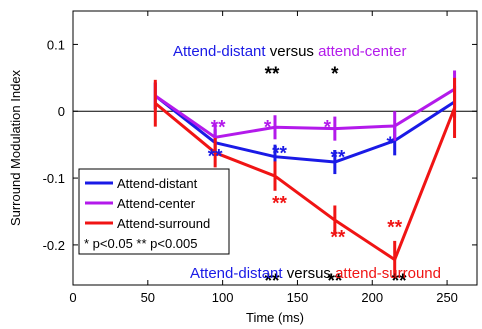 This screenshot has height=329, width=482. Describe the element at coordinates (362, 51) in the screenshot. I see `top-title-right: attend-center` at that location.